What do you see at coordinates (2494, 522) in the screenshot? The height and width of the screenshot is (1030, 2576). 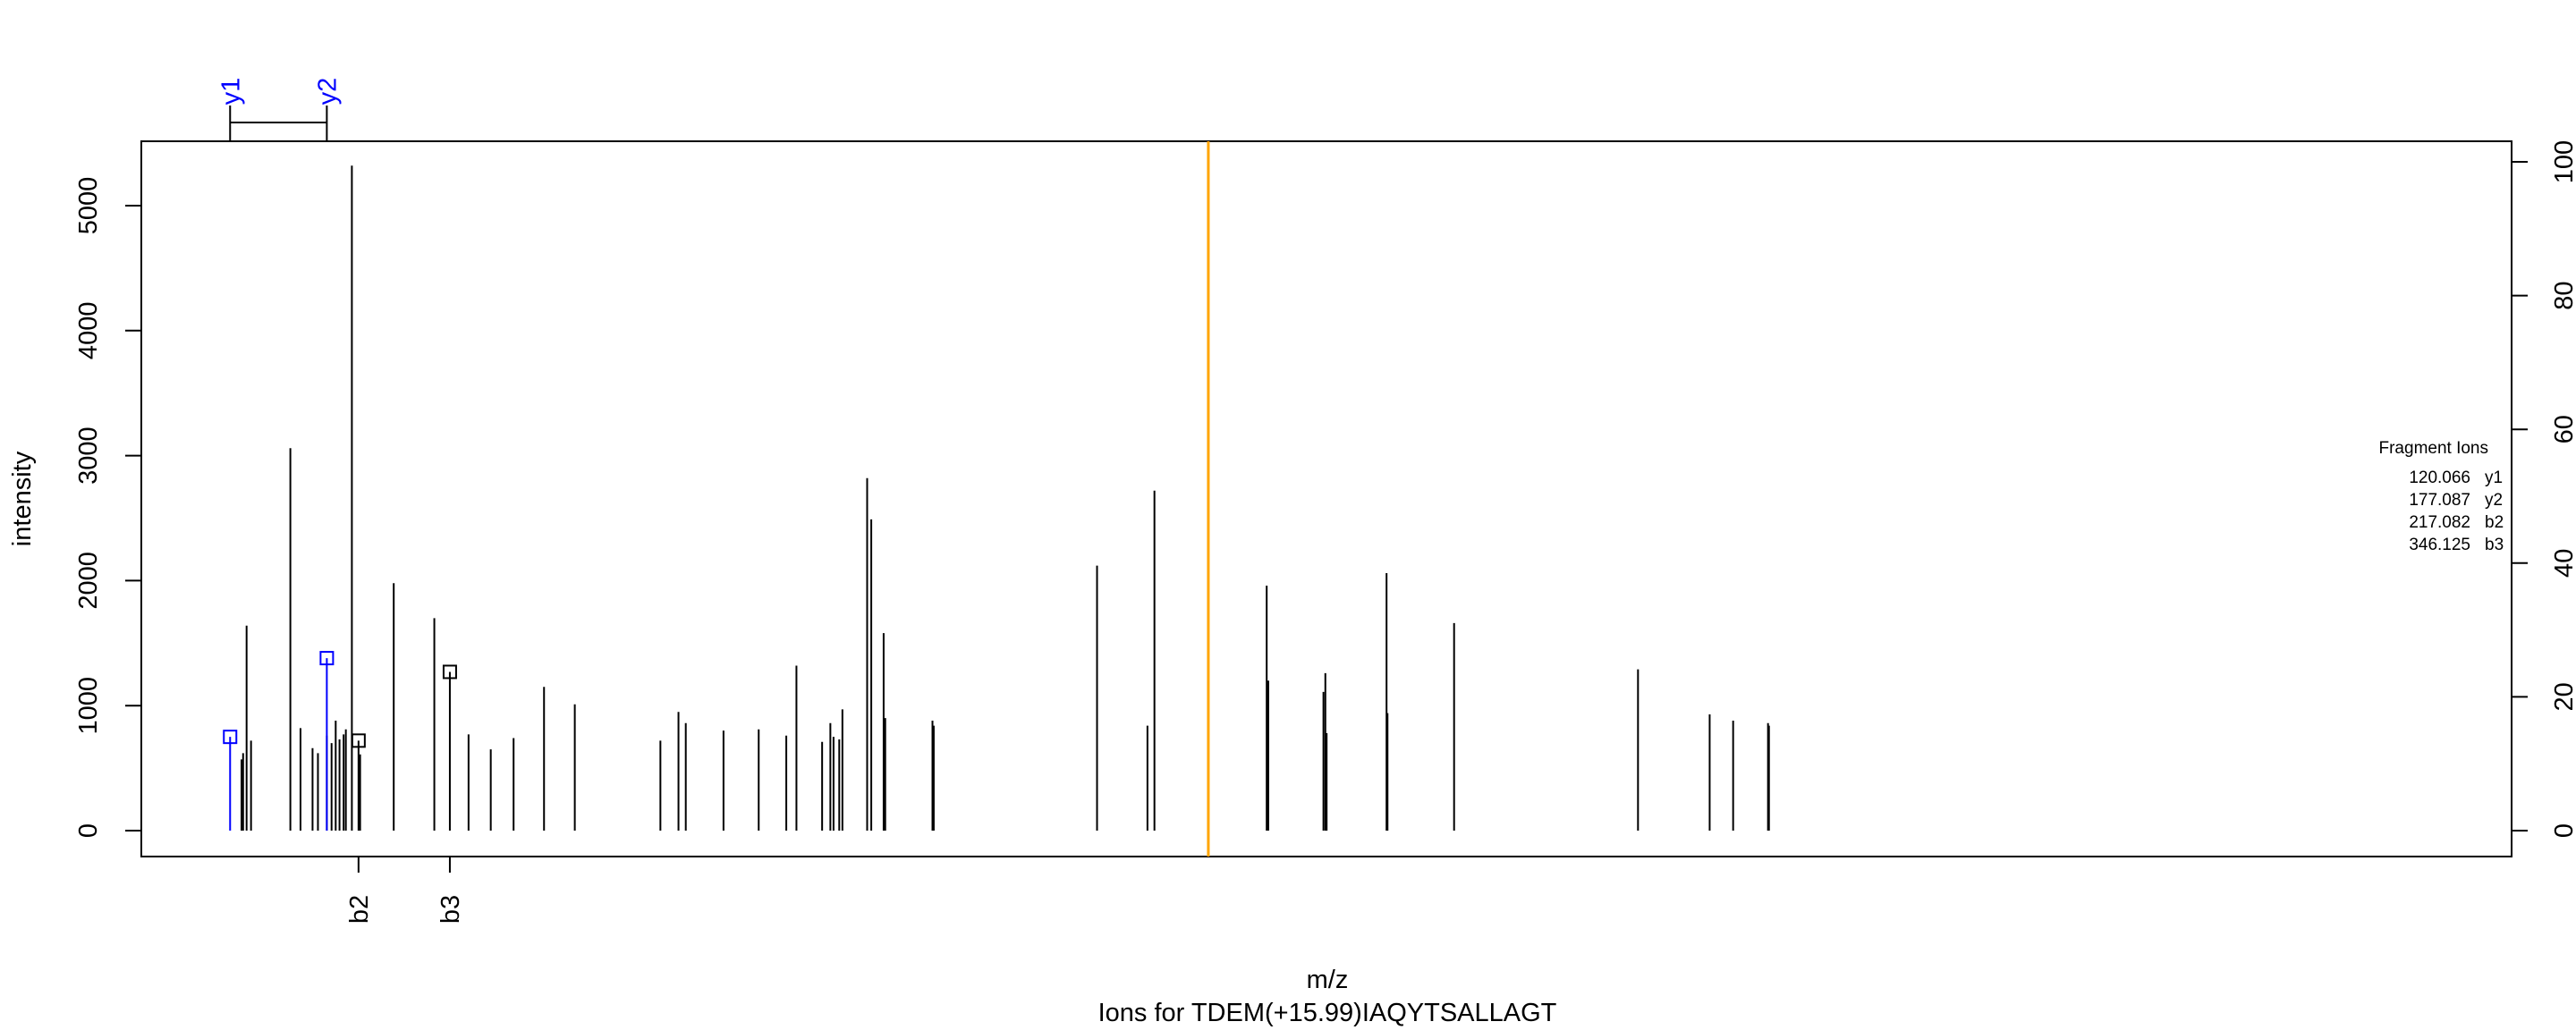 I see `legend-ion: b2` at bounding box center [2494, 522].